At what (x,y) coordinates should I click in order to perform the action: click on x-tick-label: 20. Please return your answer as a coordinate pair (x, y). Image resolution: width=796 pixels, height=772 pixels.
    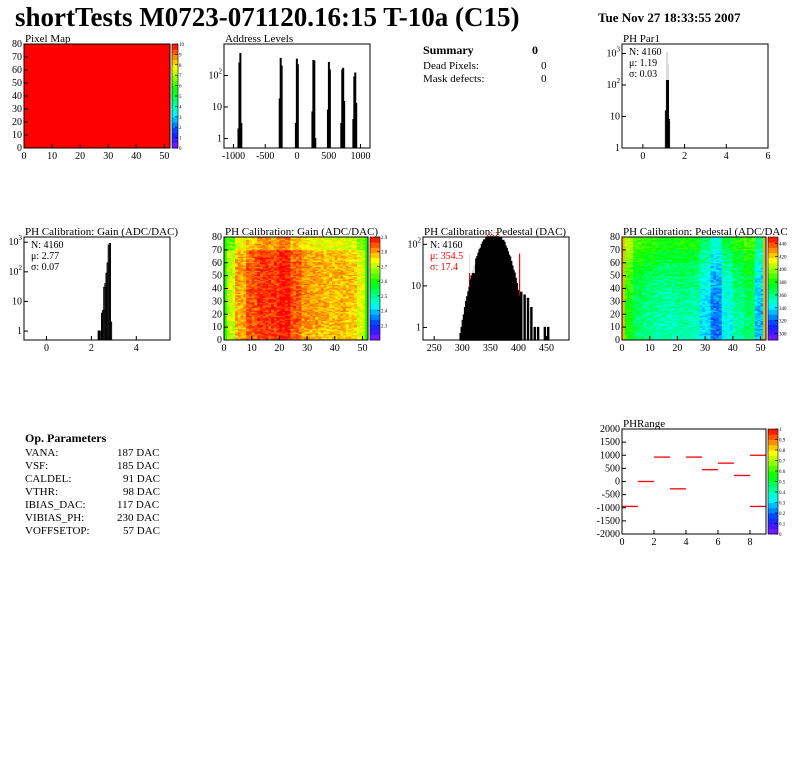
    Looking at the image, I should click on (279, 348).